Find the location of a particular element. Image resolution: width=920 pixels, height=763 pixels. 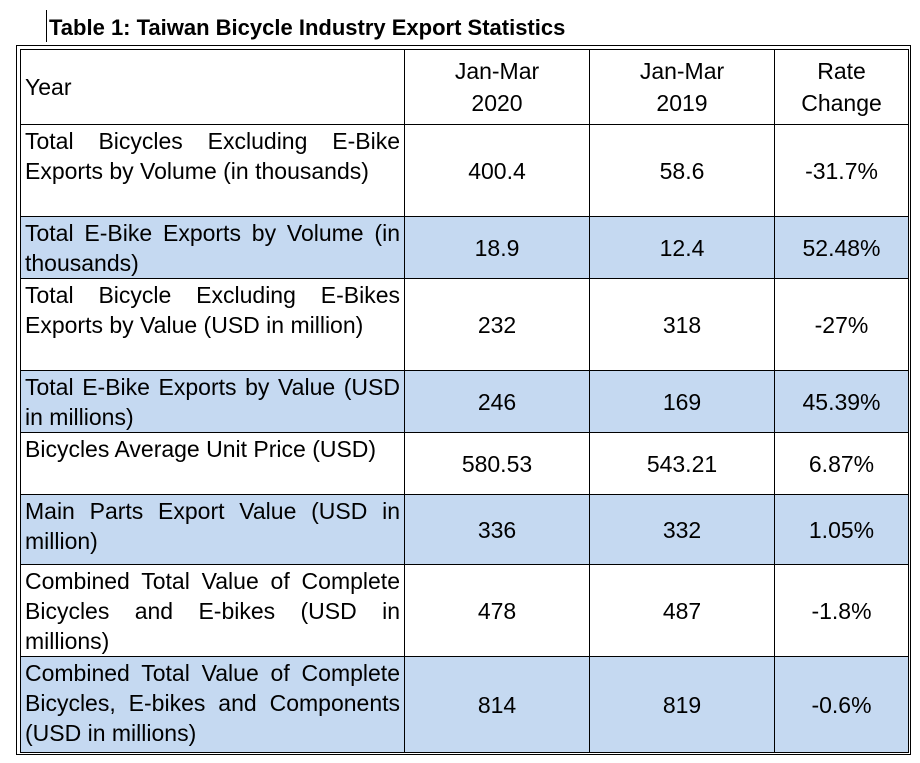

value-2019: 318 is located at coordinates (682, 324).